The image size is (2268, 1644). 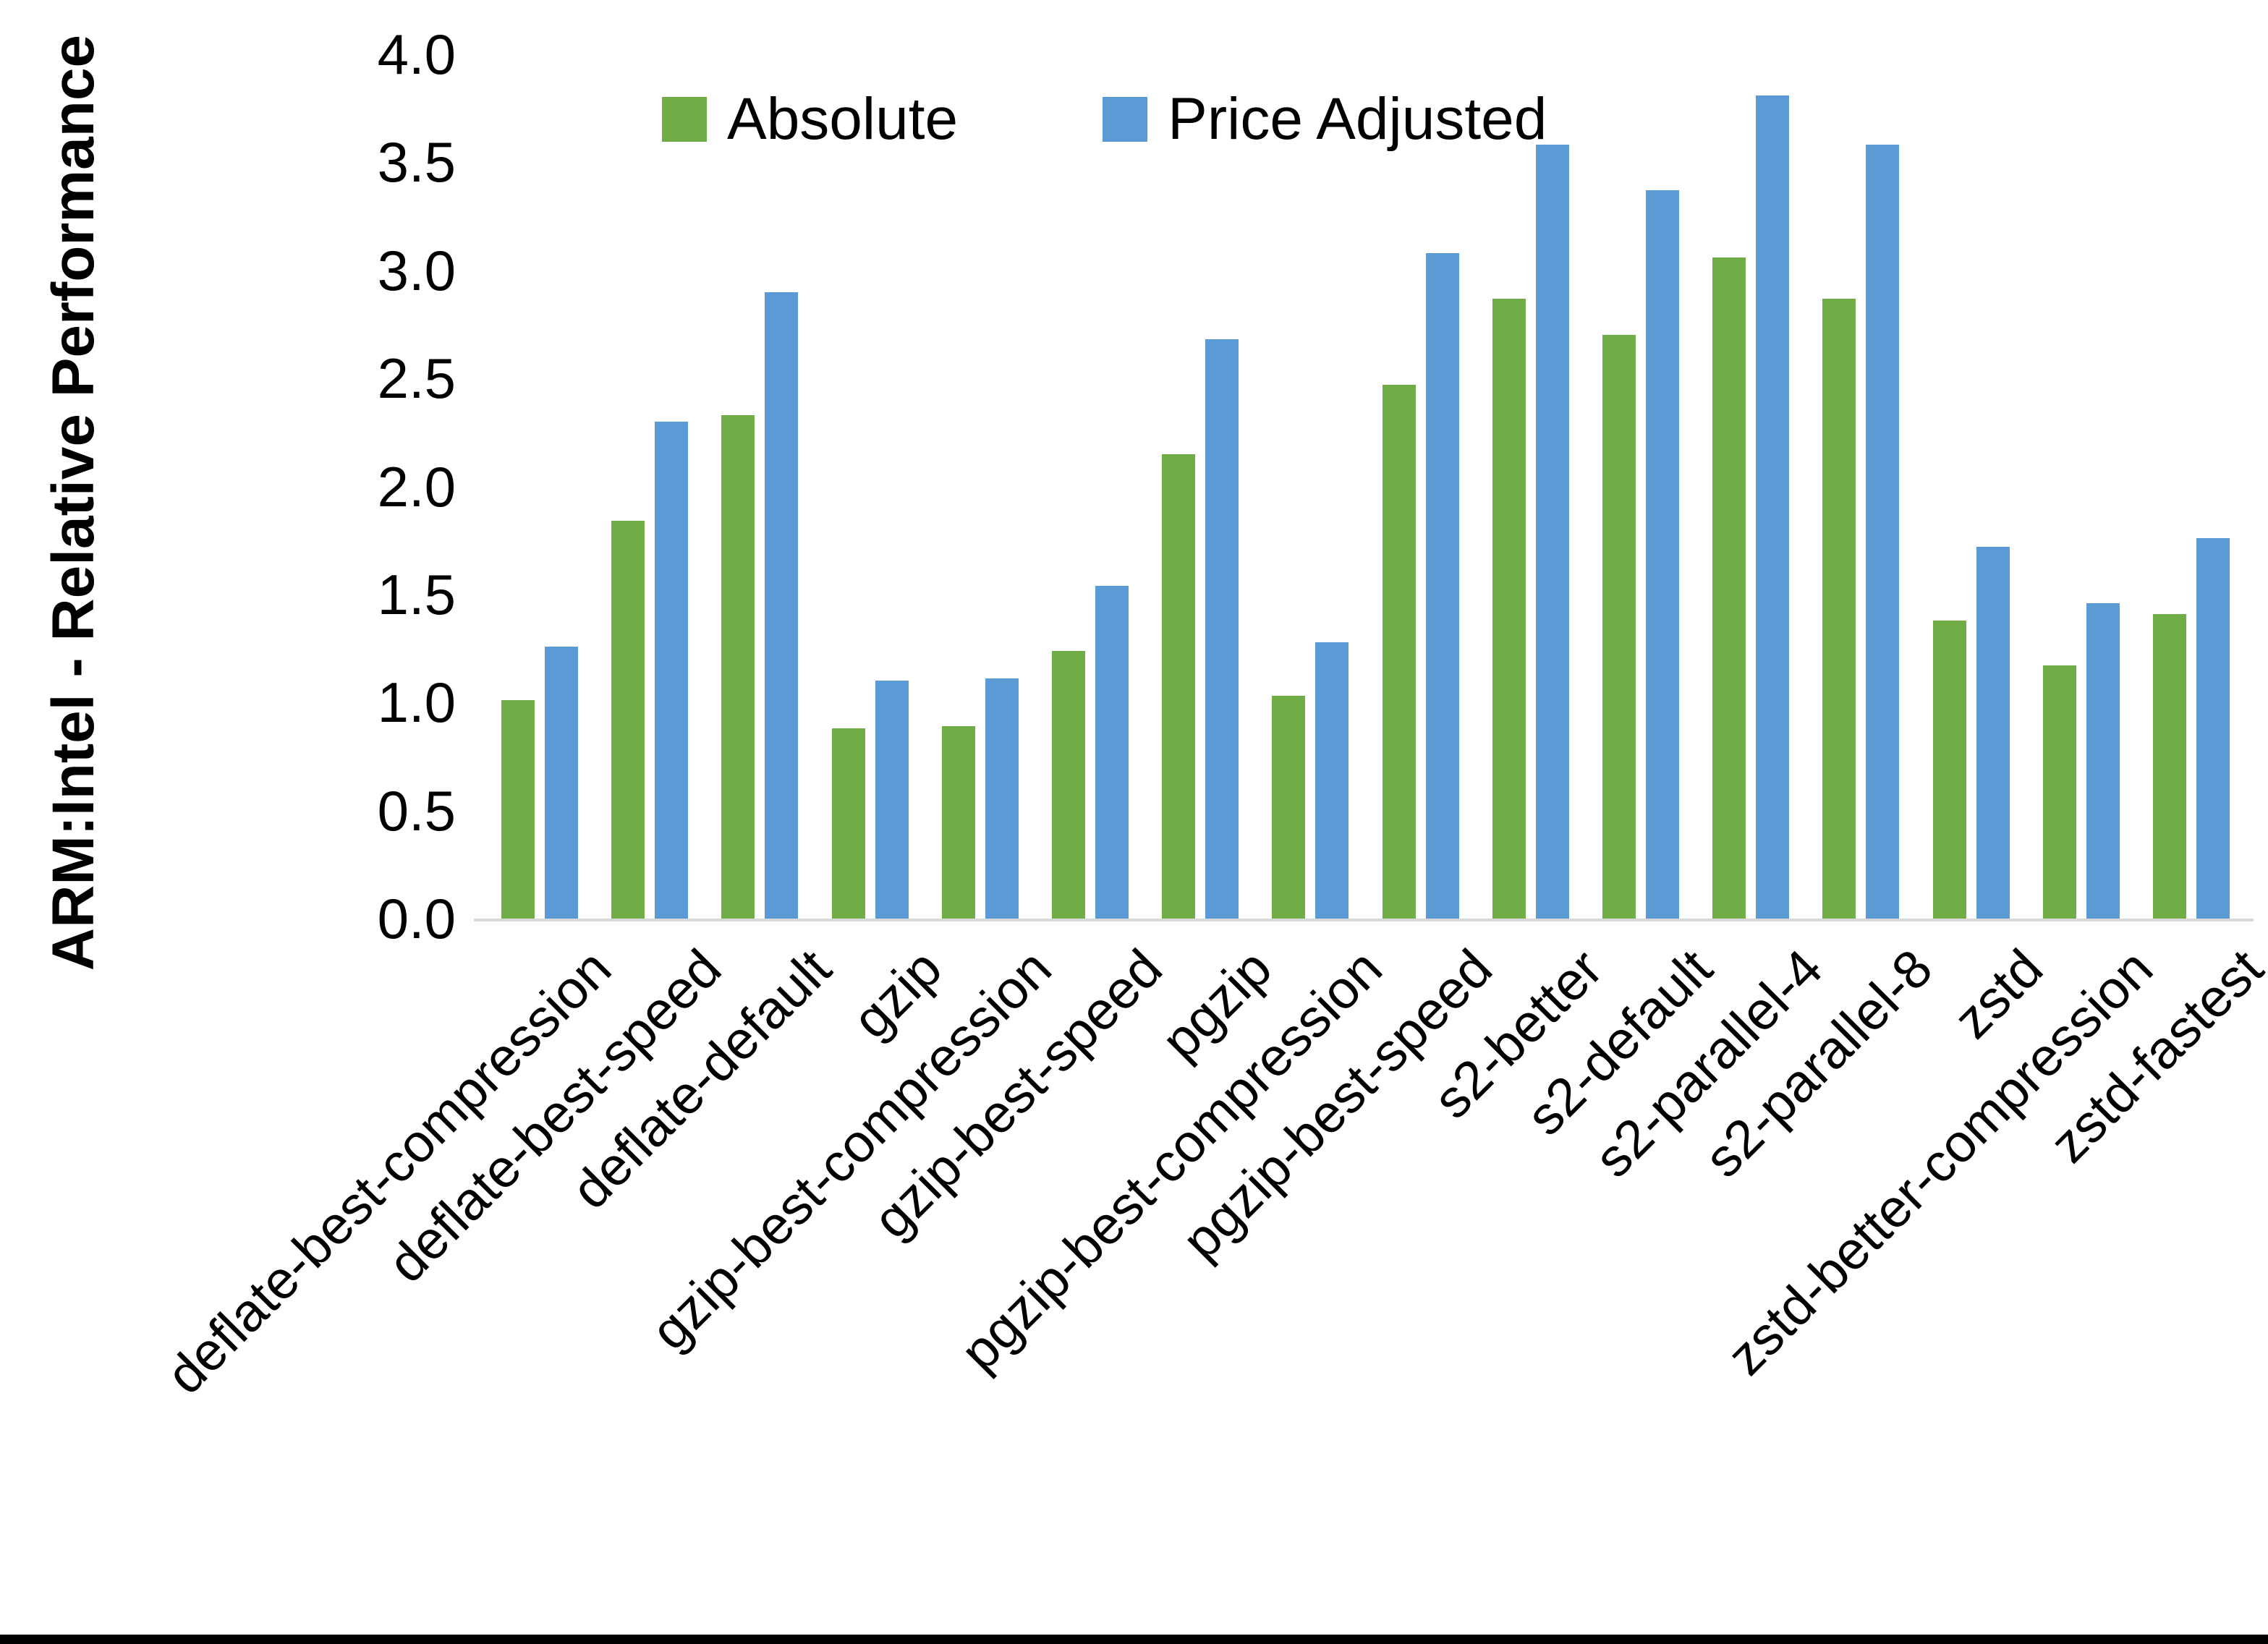 I want to click on y-tick-label: 1.0, so click(x=416, y=702).